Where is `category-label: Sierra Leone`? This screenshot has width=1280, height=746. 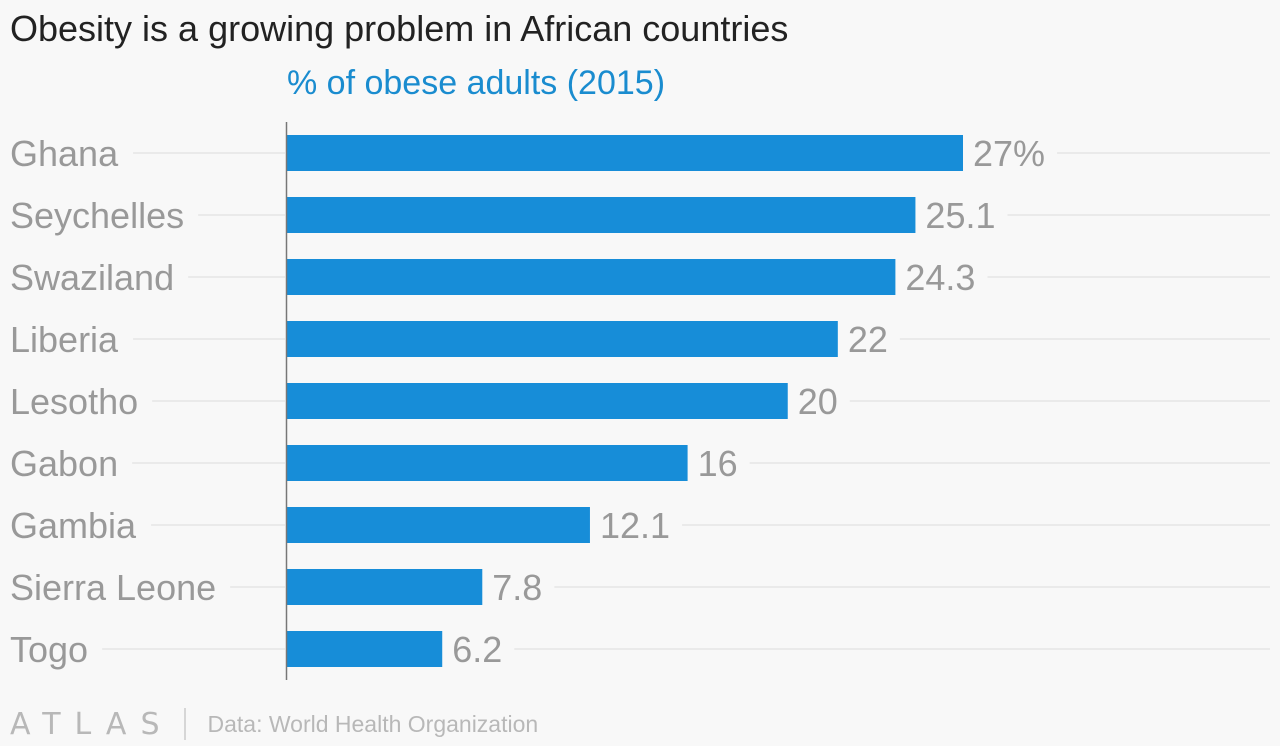 category-label: Sierra Leone is located at coordinates (113, 587).